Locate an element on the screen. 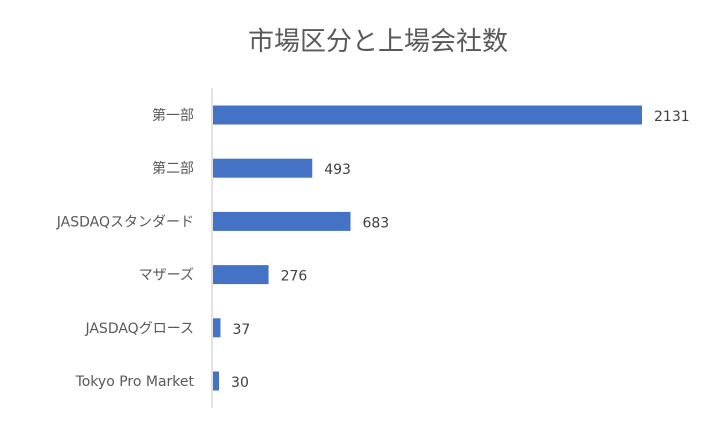 This screenshot has width=720, height=424. category-label: JASDAQスタンダード is located at coordinates (125, 222).